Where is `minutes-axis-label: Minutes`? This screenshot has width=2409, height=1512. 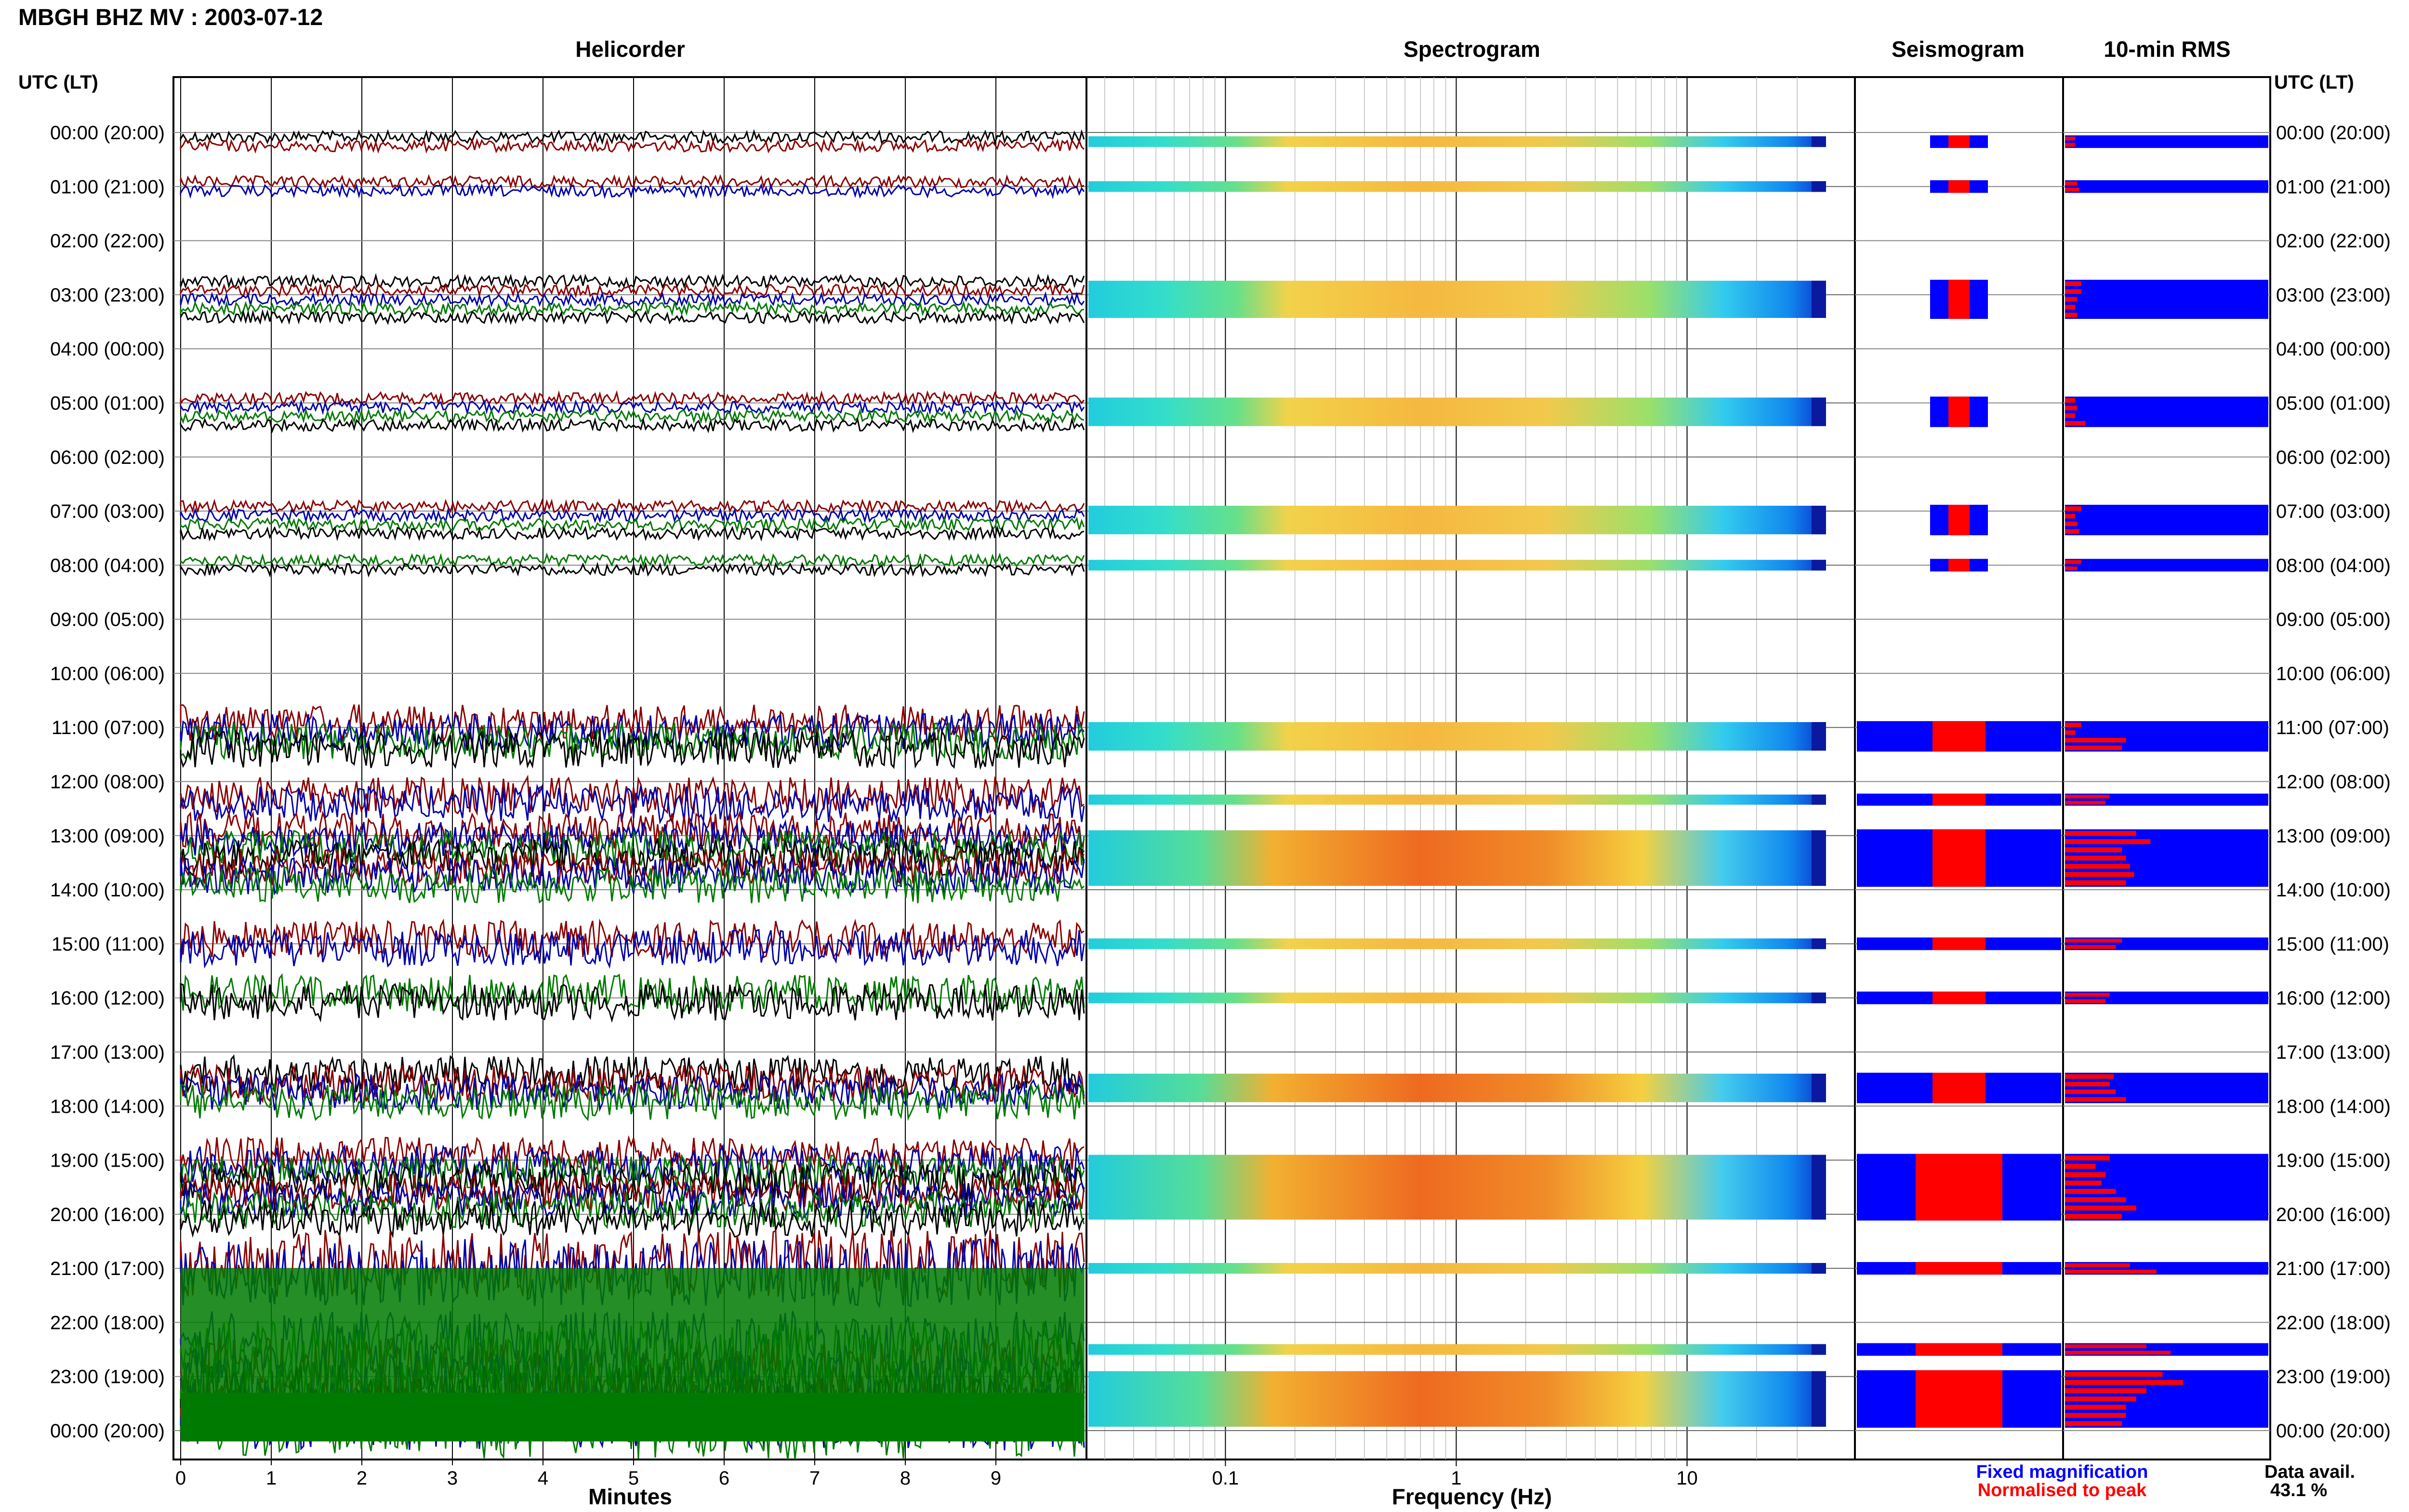 minutes-axis-label: Minutes is located at coordinates (630, 1496).